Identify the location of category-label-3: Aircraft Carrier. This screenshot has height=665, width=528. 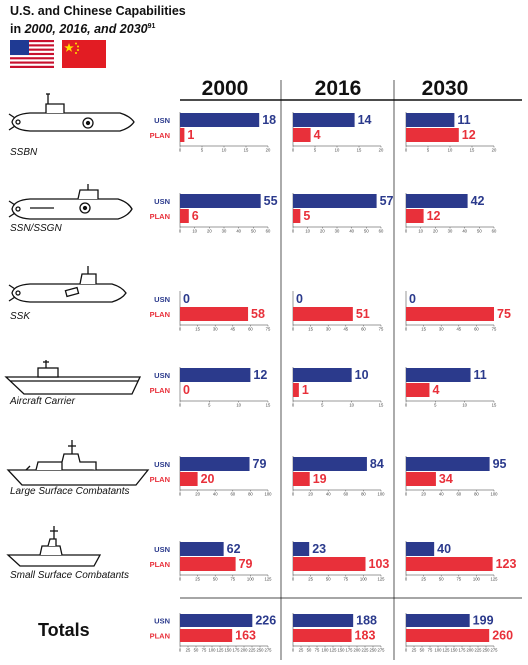
(42, 401).